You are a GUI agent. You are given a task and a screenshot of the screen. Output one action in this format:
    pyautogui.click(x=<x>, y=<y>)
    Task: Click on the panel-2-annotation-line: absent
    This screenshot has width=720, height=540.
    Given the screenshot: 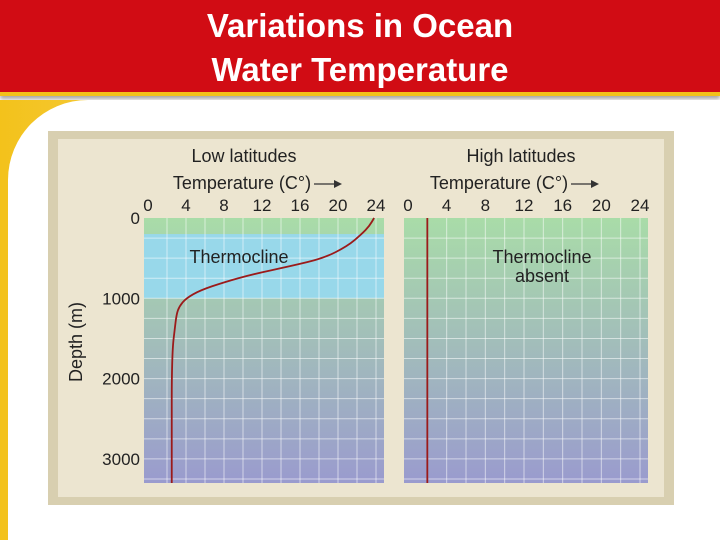 What is the action you would take?
    pyautogui.click(x=542, y=276)
    